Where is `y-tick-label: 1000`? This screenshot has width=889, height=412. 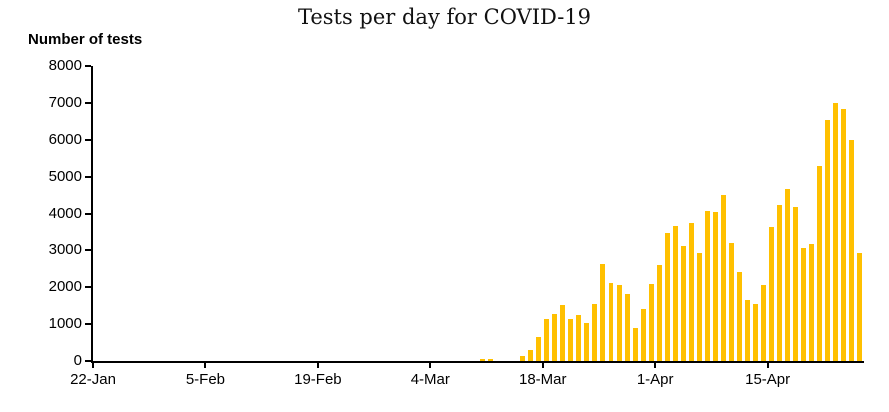 y-tick-label: 1000 is located at coordinates (65, 324).